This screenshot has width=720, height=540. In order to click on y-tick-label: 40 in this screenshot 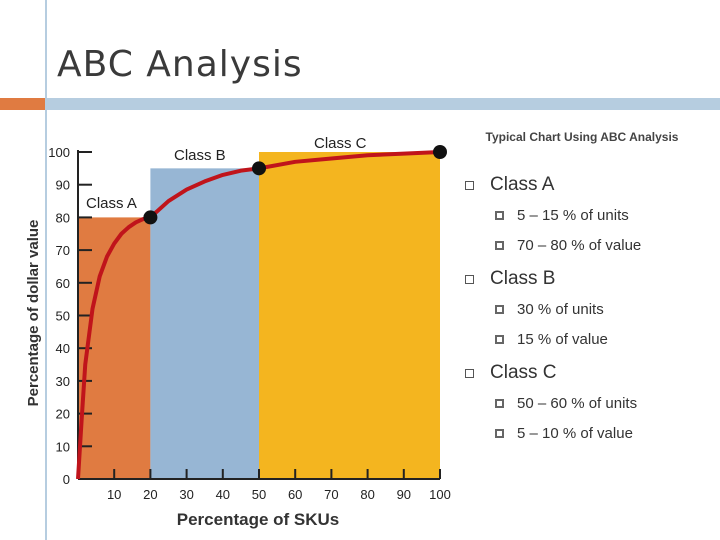, I will do `click(63, 348)`.